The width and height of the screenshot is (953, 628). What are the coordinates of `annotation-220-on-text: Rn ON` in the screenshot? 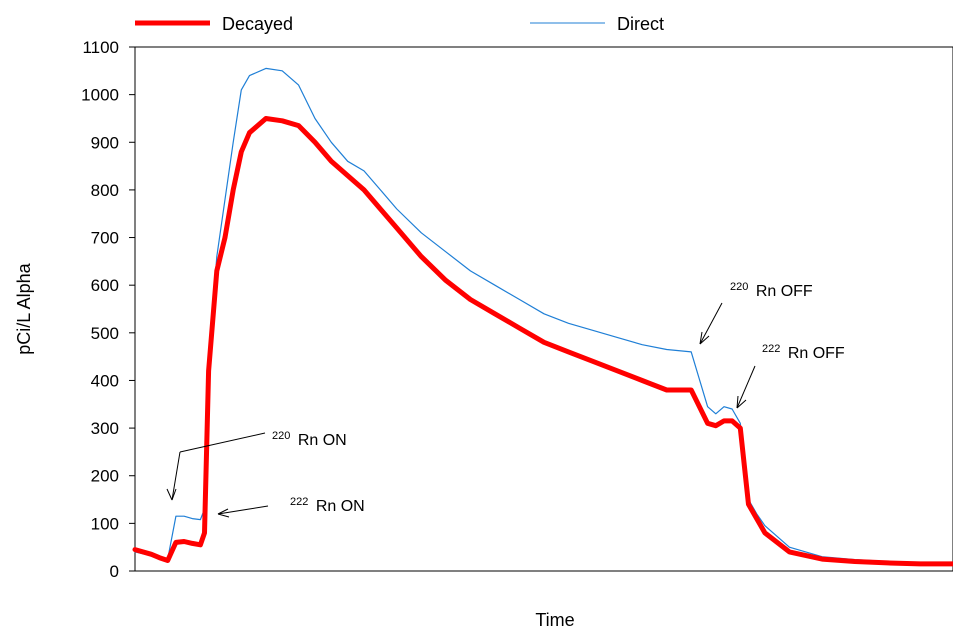 It's located at (322, 440).